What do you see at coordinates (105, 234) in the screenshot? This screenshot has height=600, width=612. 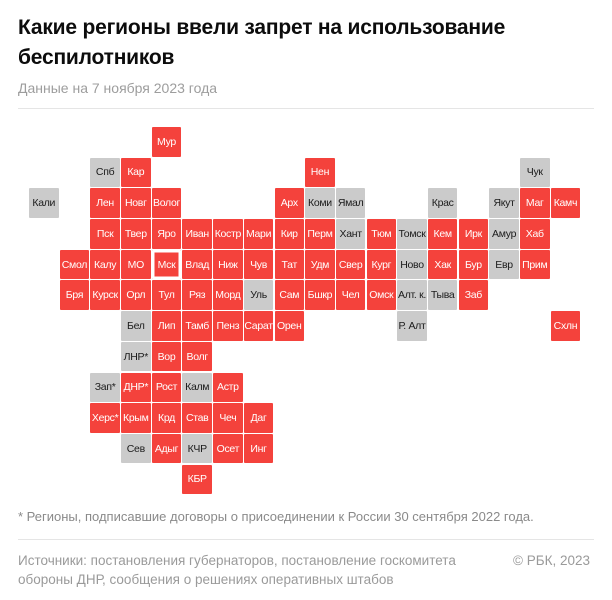 I see `region-tile: Пск` at bounding box center [105, 234].